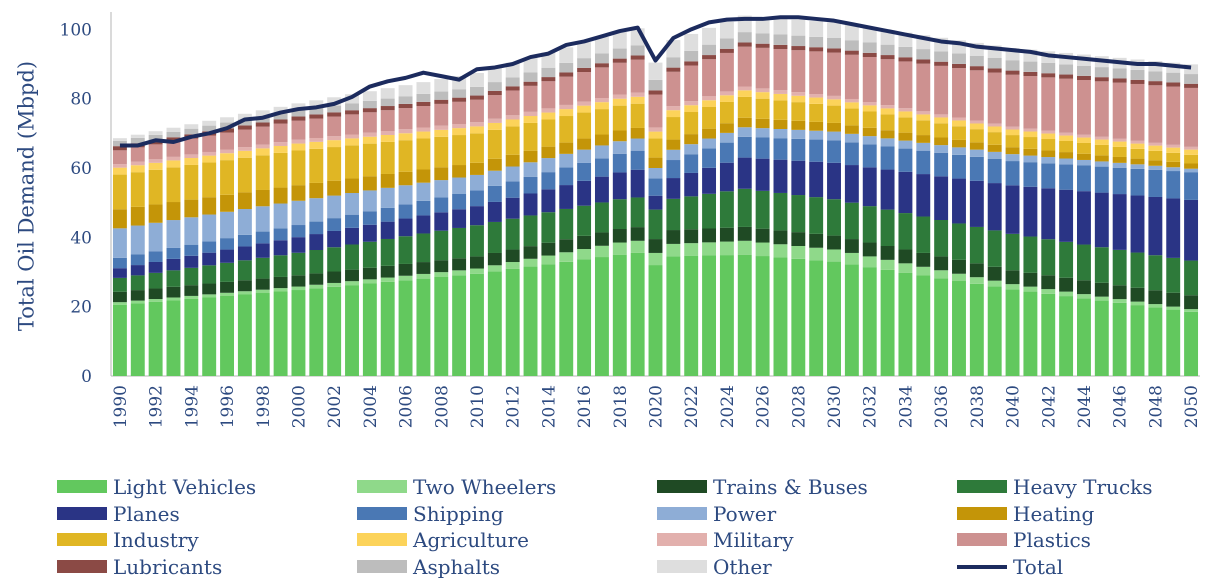 The width and height of the screenshot is (1208, 586). I want to click on bar-asphalts-2018, so click(619, 53).